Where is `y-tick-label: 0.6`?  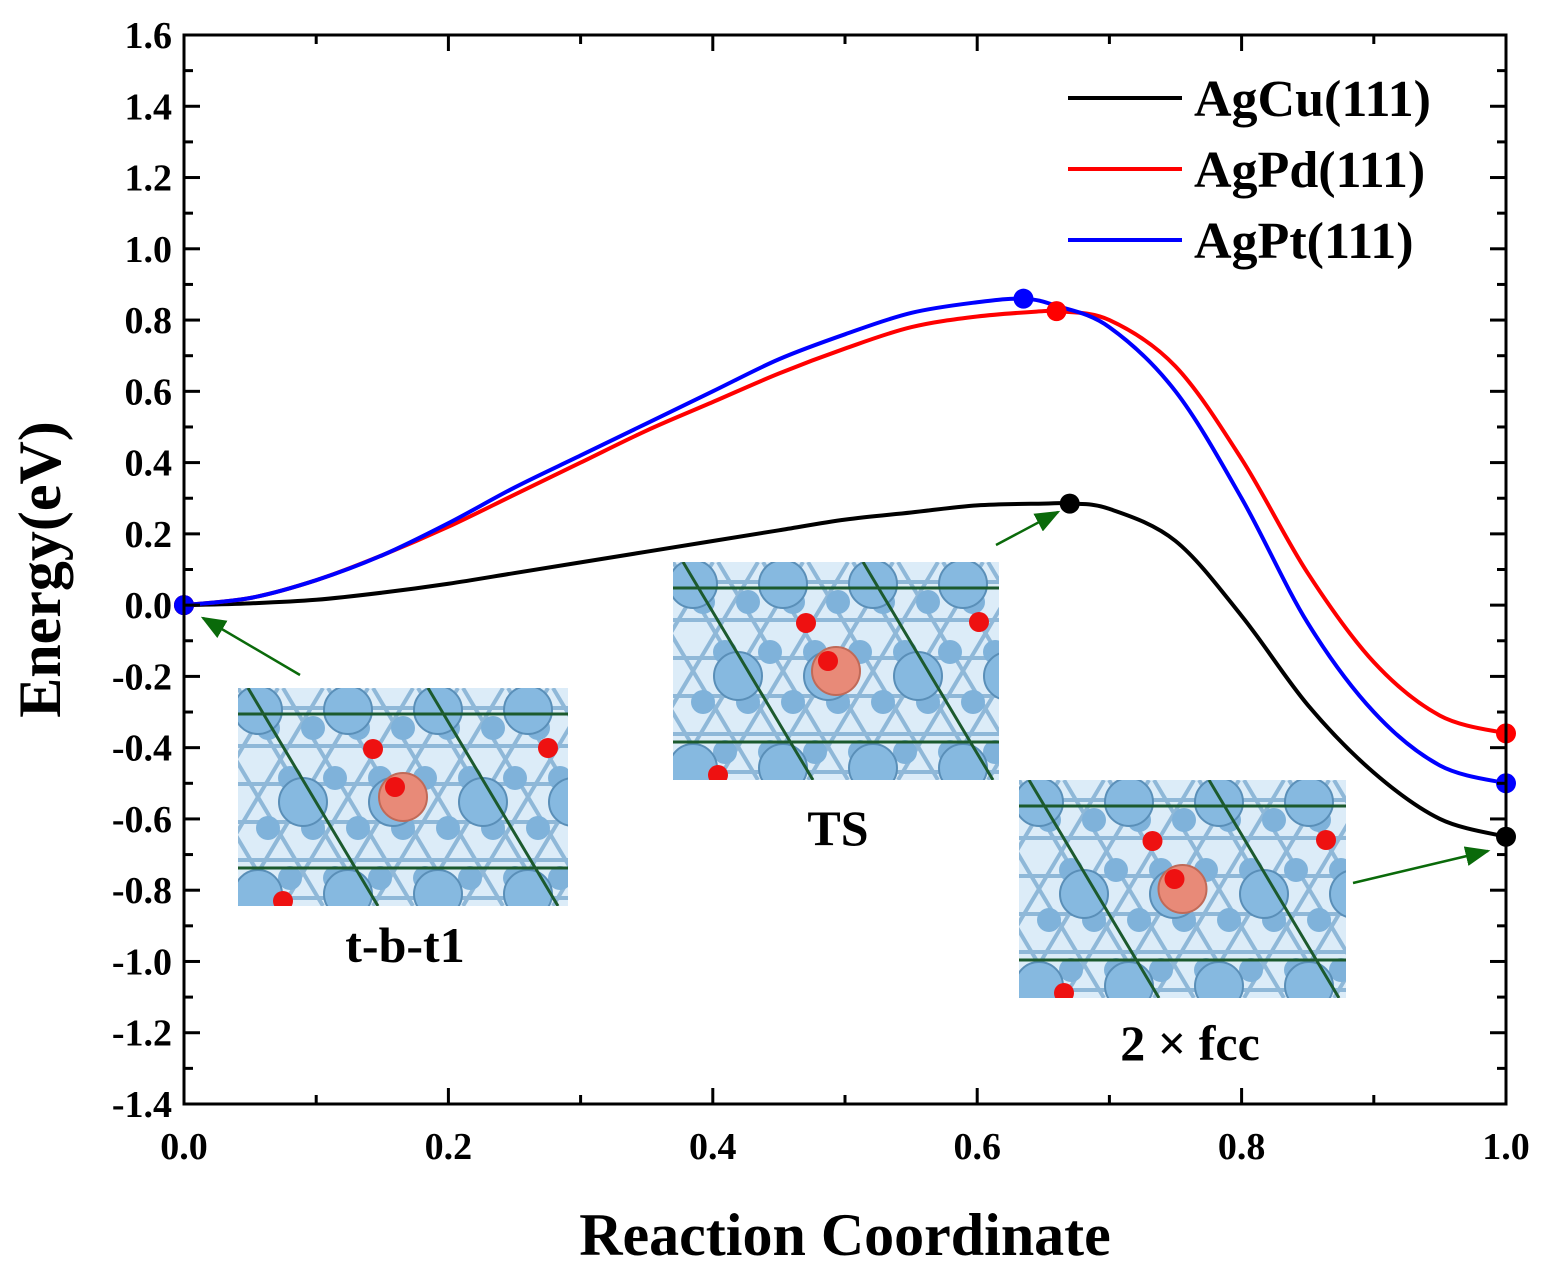
y-tick-label: 0.6 is located at coordinates (149, 392).